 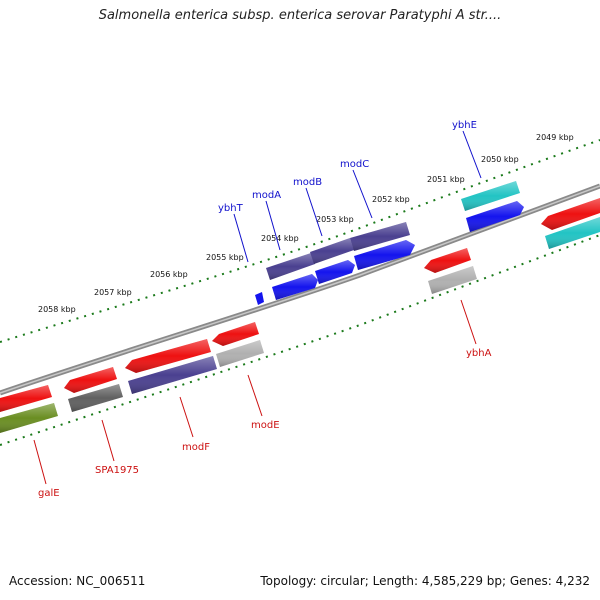 I want to click on scale-label: 2050 kbp, so click(x=500, y=159).